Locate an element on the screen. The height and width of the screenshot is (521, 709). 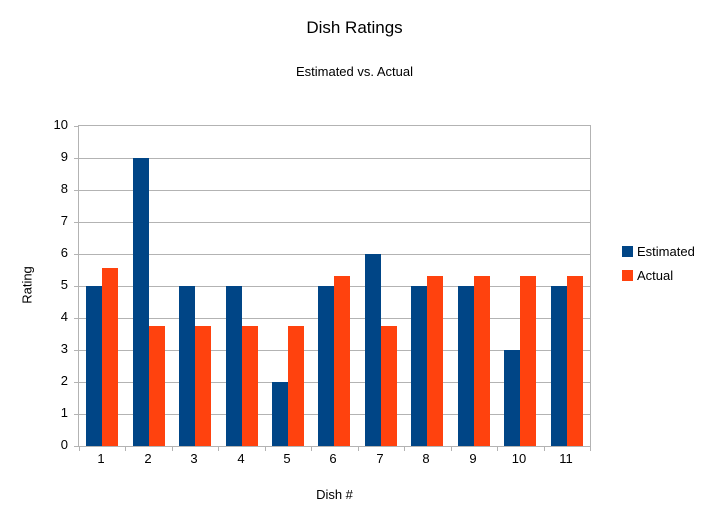
legend-item-actual: Actual is located at coordinates (658, 275).